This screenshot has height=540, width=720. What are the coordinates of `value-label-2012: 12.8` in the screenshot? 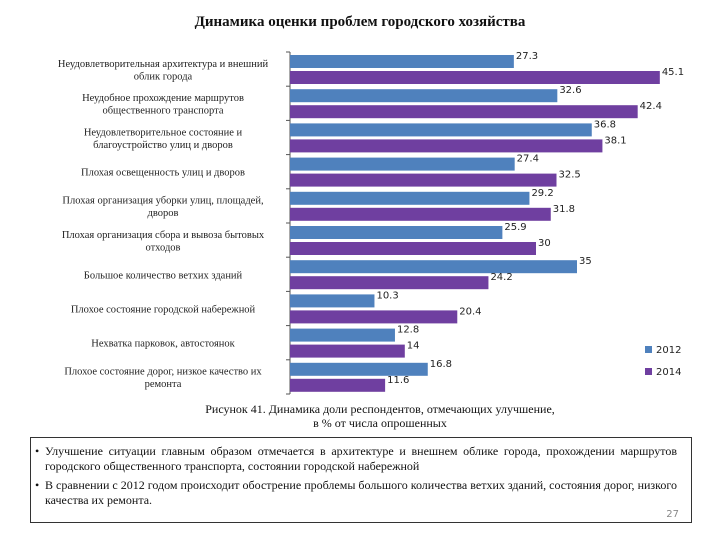 It's located at (408, 330).